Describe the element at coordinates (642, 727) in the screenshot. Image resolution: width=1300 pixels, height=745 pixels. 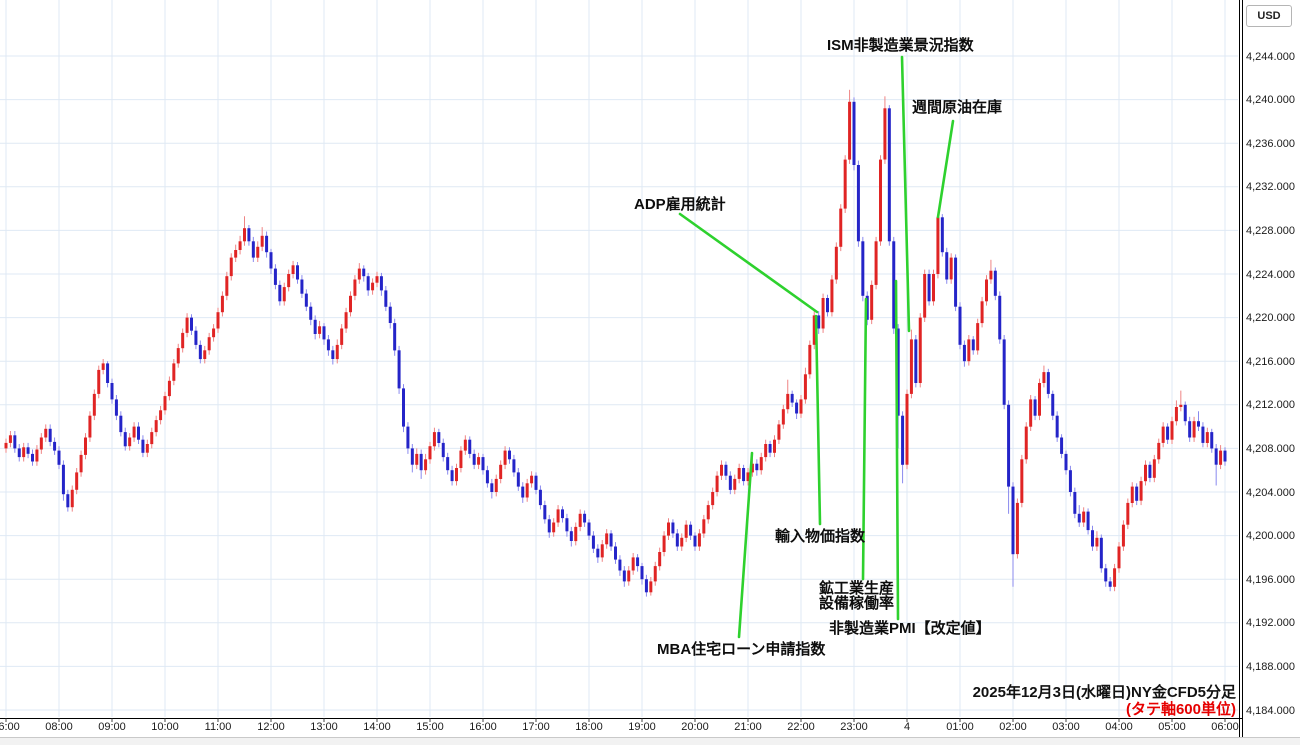
I see `time-tick-label: 19:00` at that location.